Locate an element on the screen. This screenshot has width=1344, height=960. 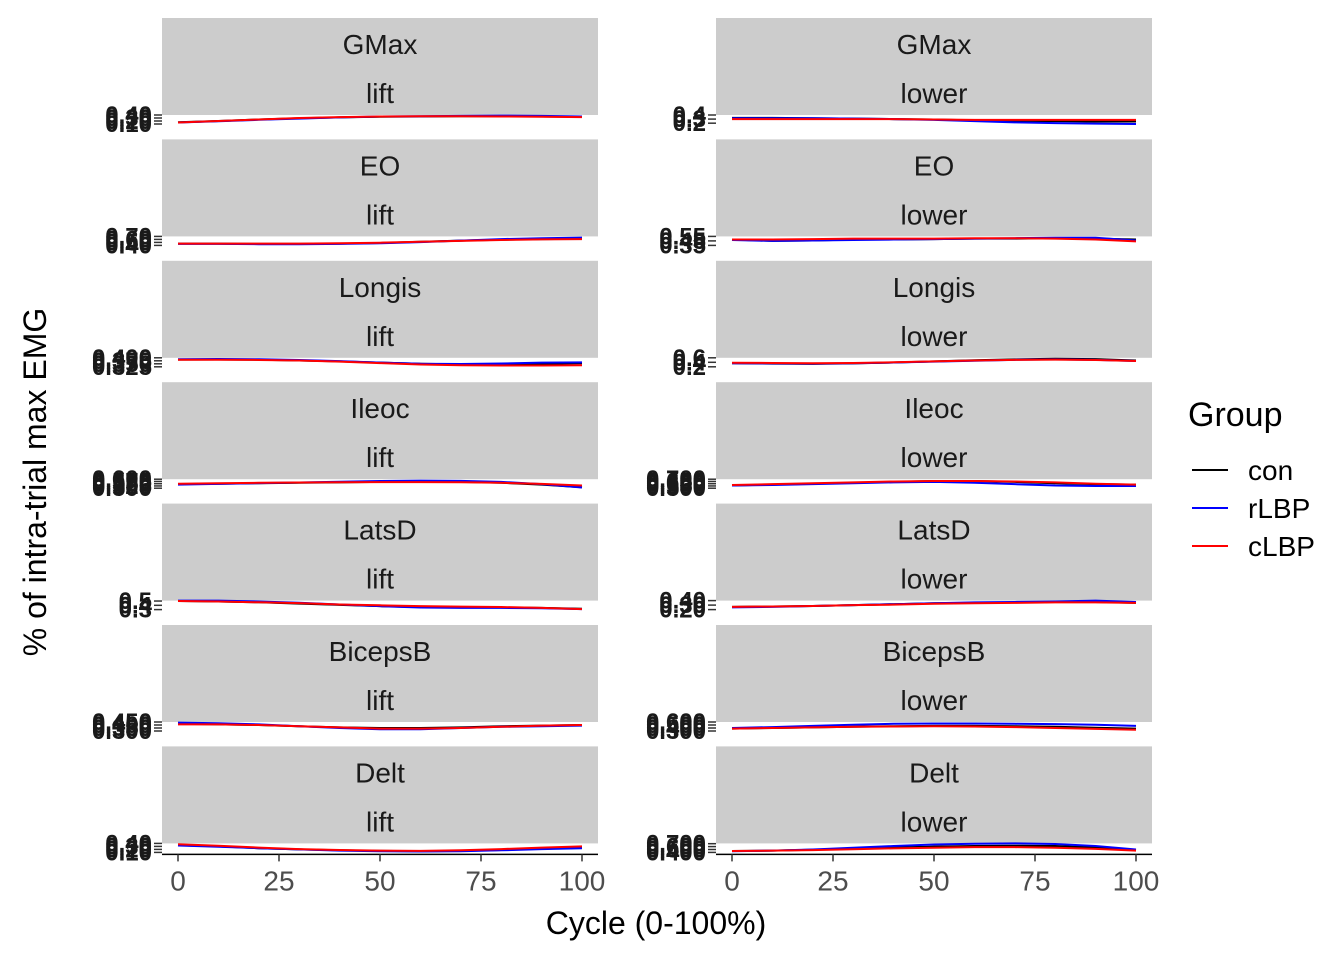
facet-eo-lower: EO lower 0.350.450.55 is located at coordinates (905, 199).